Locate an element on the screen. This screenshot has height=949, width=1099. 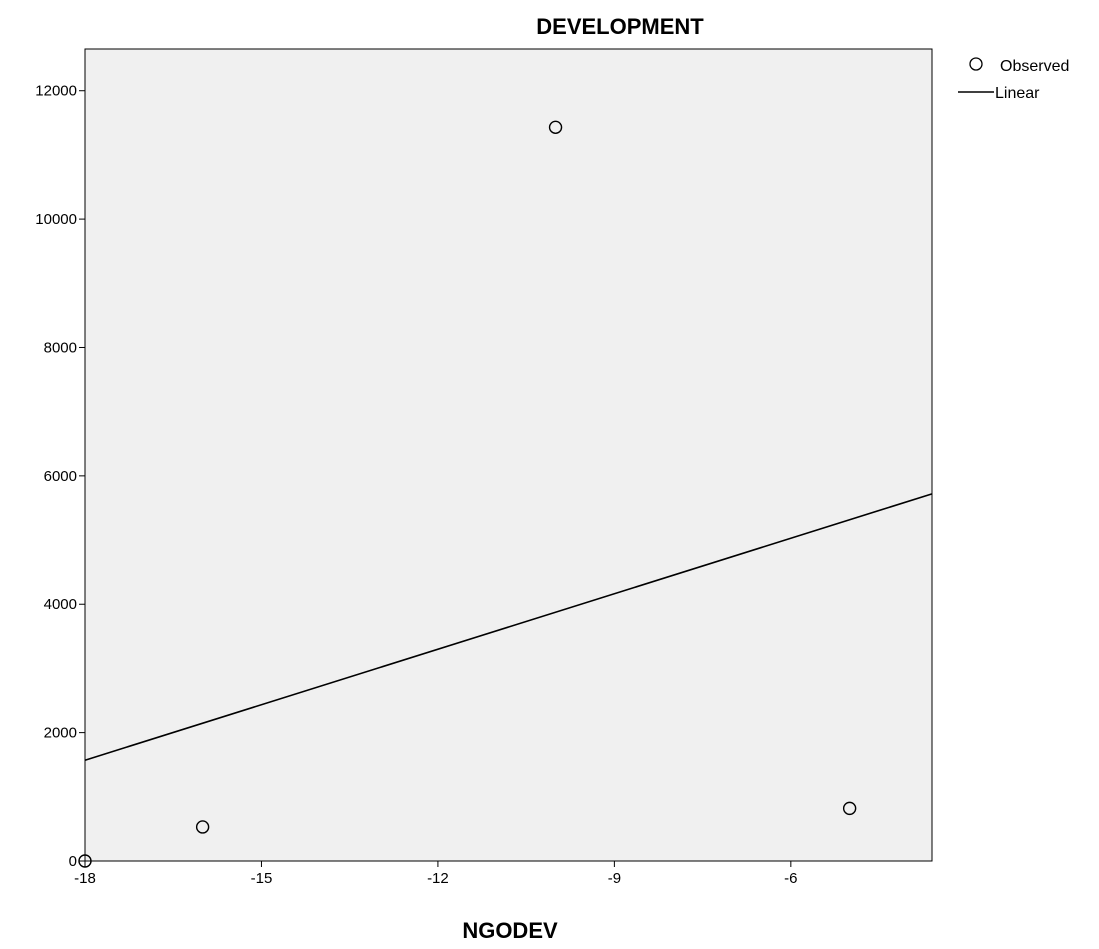
x-tick-label: -18 is located at coordinates (85, 878).